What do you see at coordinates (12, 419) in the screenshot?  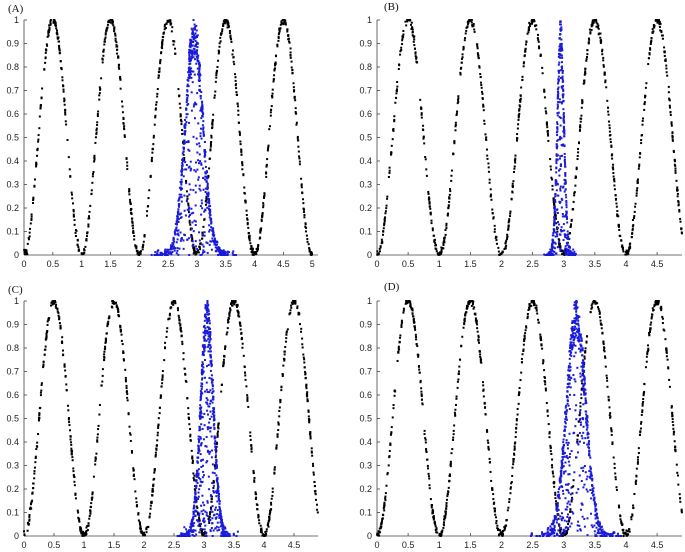 I see `y-tick-label: 0.5` at bounding box center [12, 419].